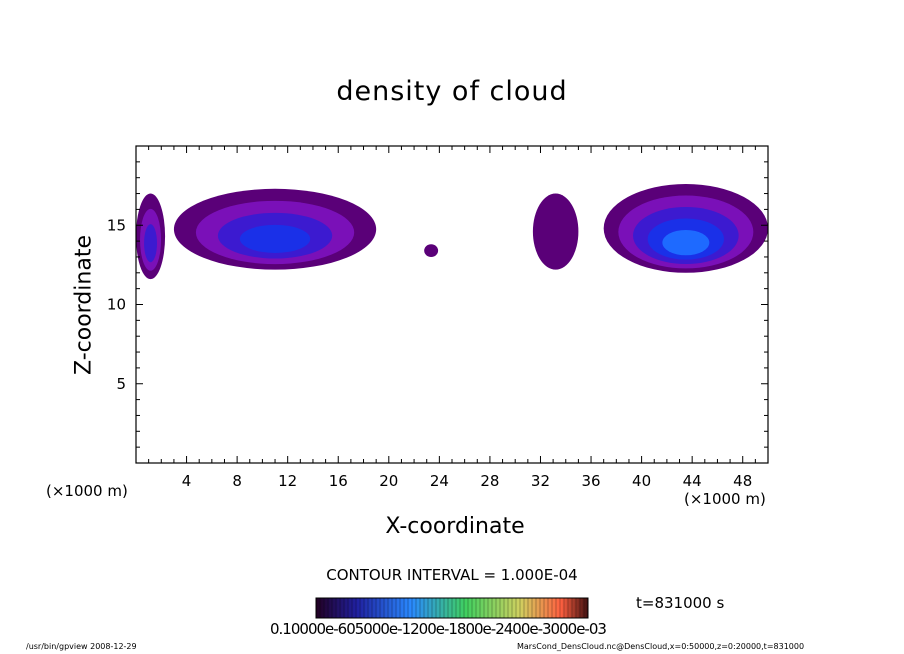 The image size is (904, 654). Describe the element at coordinates (338, 481) in the screenshot. I see `x-tick-label: 16` at that location.